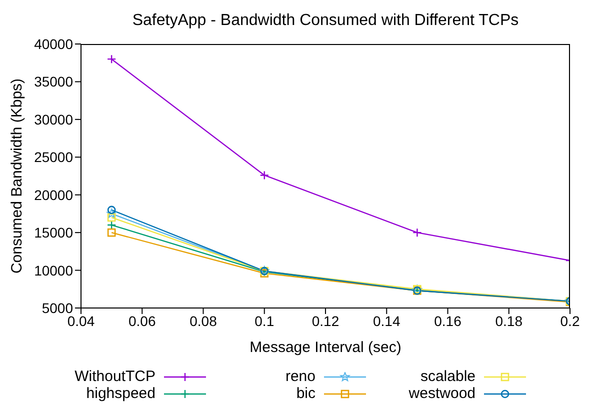 The image size is (591, 407). I want to click on x-tick-label: 0.08, so click(204, 320).